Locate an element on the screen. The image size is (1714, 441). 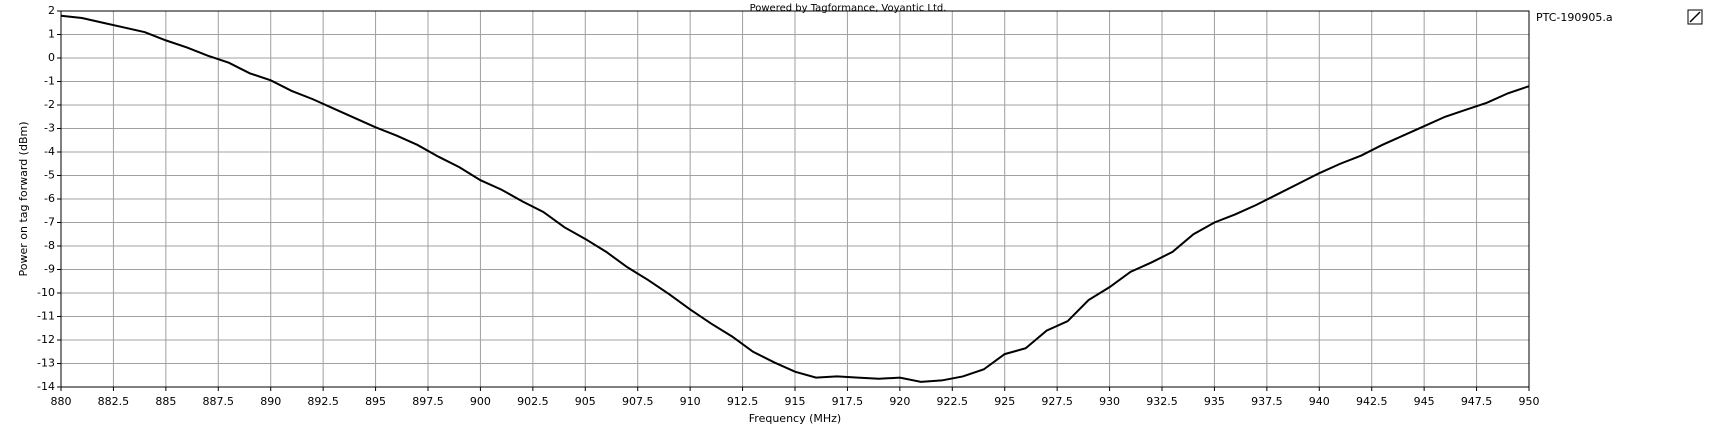
y-tick-label: 1 is located at coordinates (51, 34).